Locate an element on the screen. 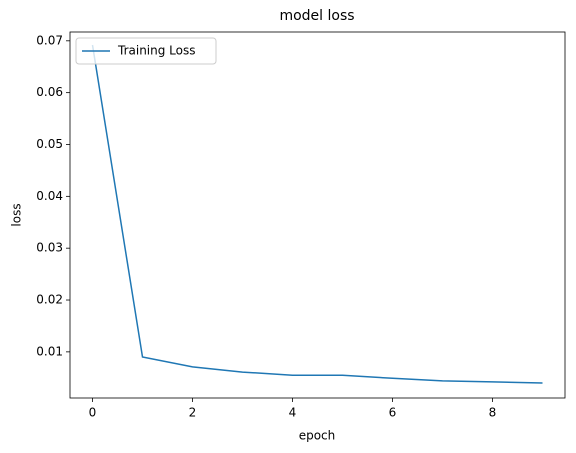 The width and height of the screenshot is (576, 453). y-tick-label: 0.03 is located at coordinates (49, 248).